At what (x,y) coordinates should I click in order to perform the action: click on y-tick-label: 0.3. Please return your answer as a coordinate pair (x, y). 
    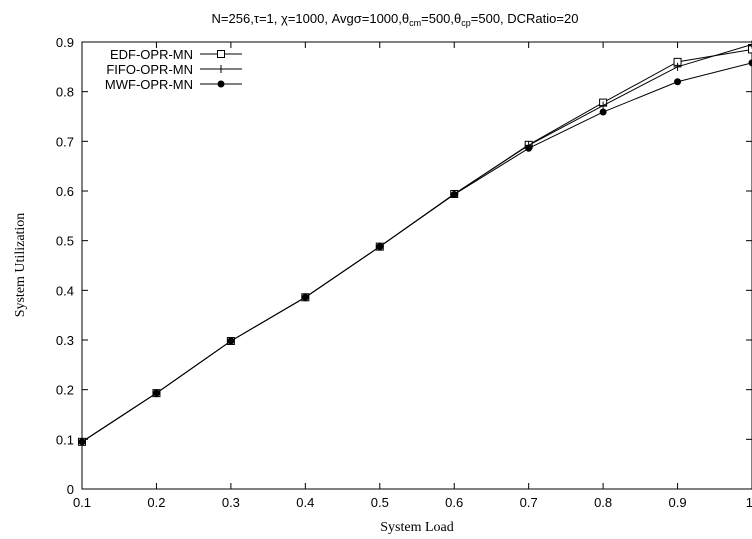
    Looking at the image, I should click on (65, 340).